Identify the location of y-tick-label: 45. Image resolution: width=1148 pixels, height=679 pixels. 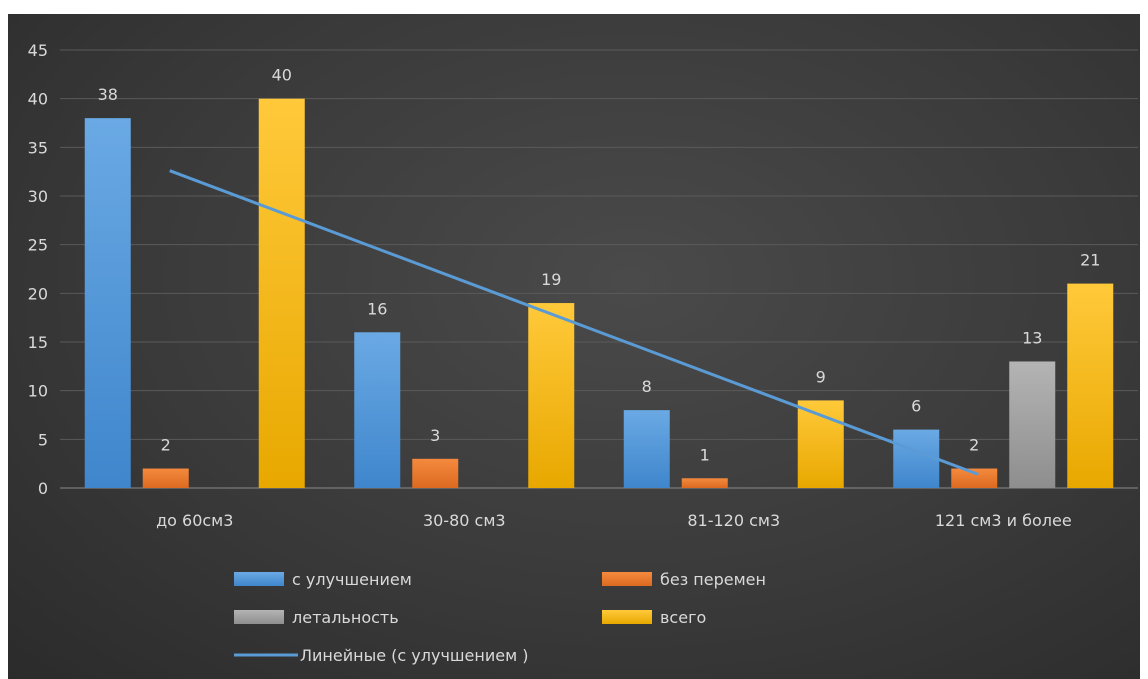
(38, 50).